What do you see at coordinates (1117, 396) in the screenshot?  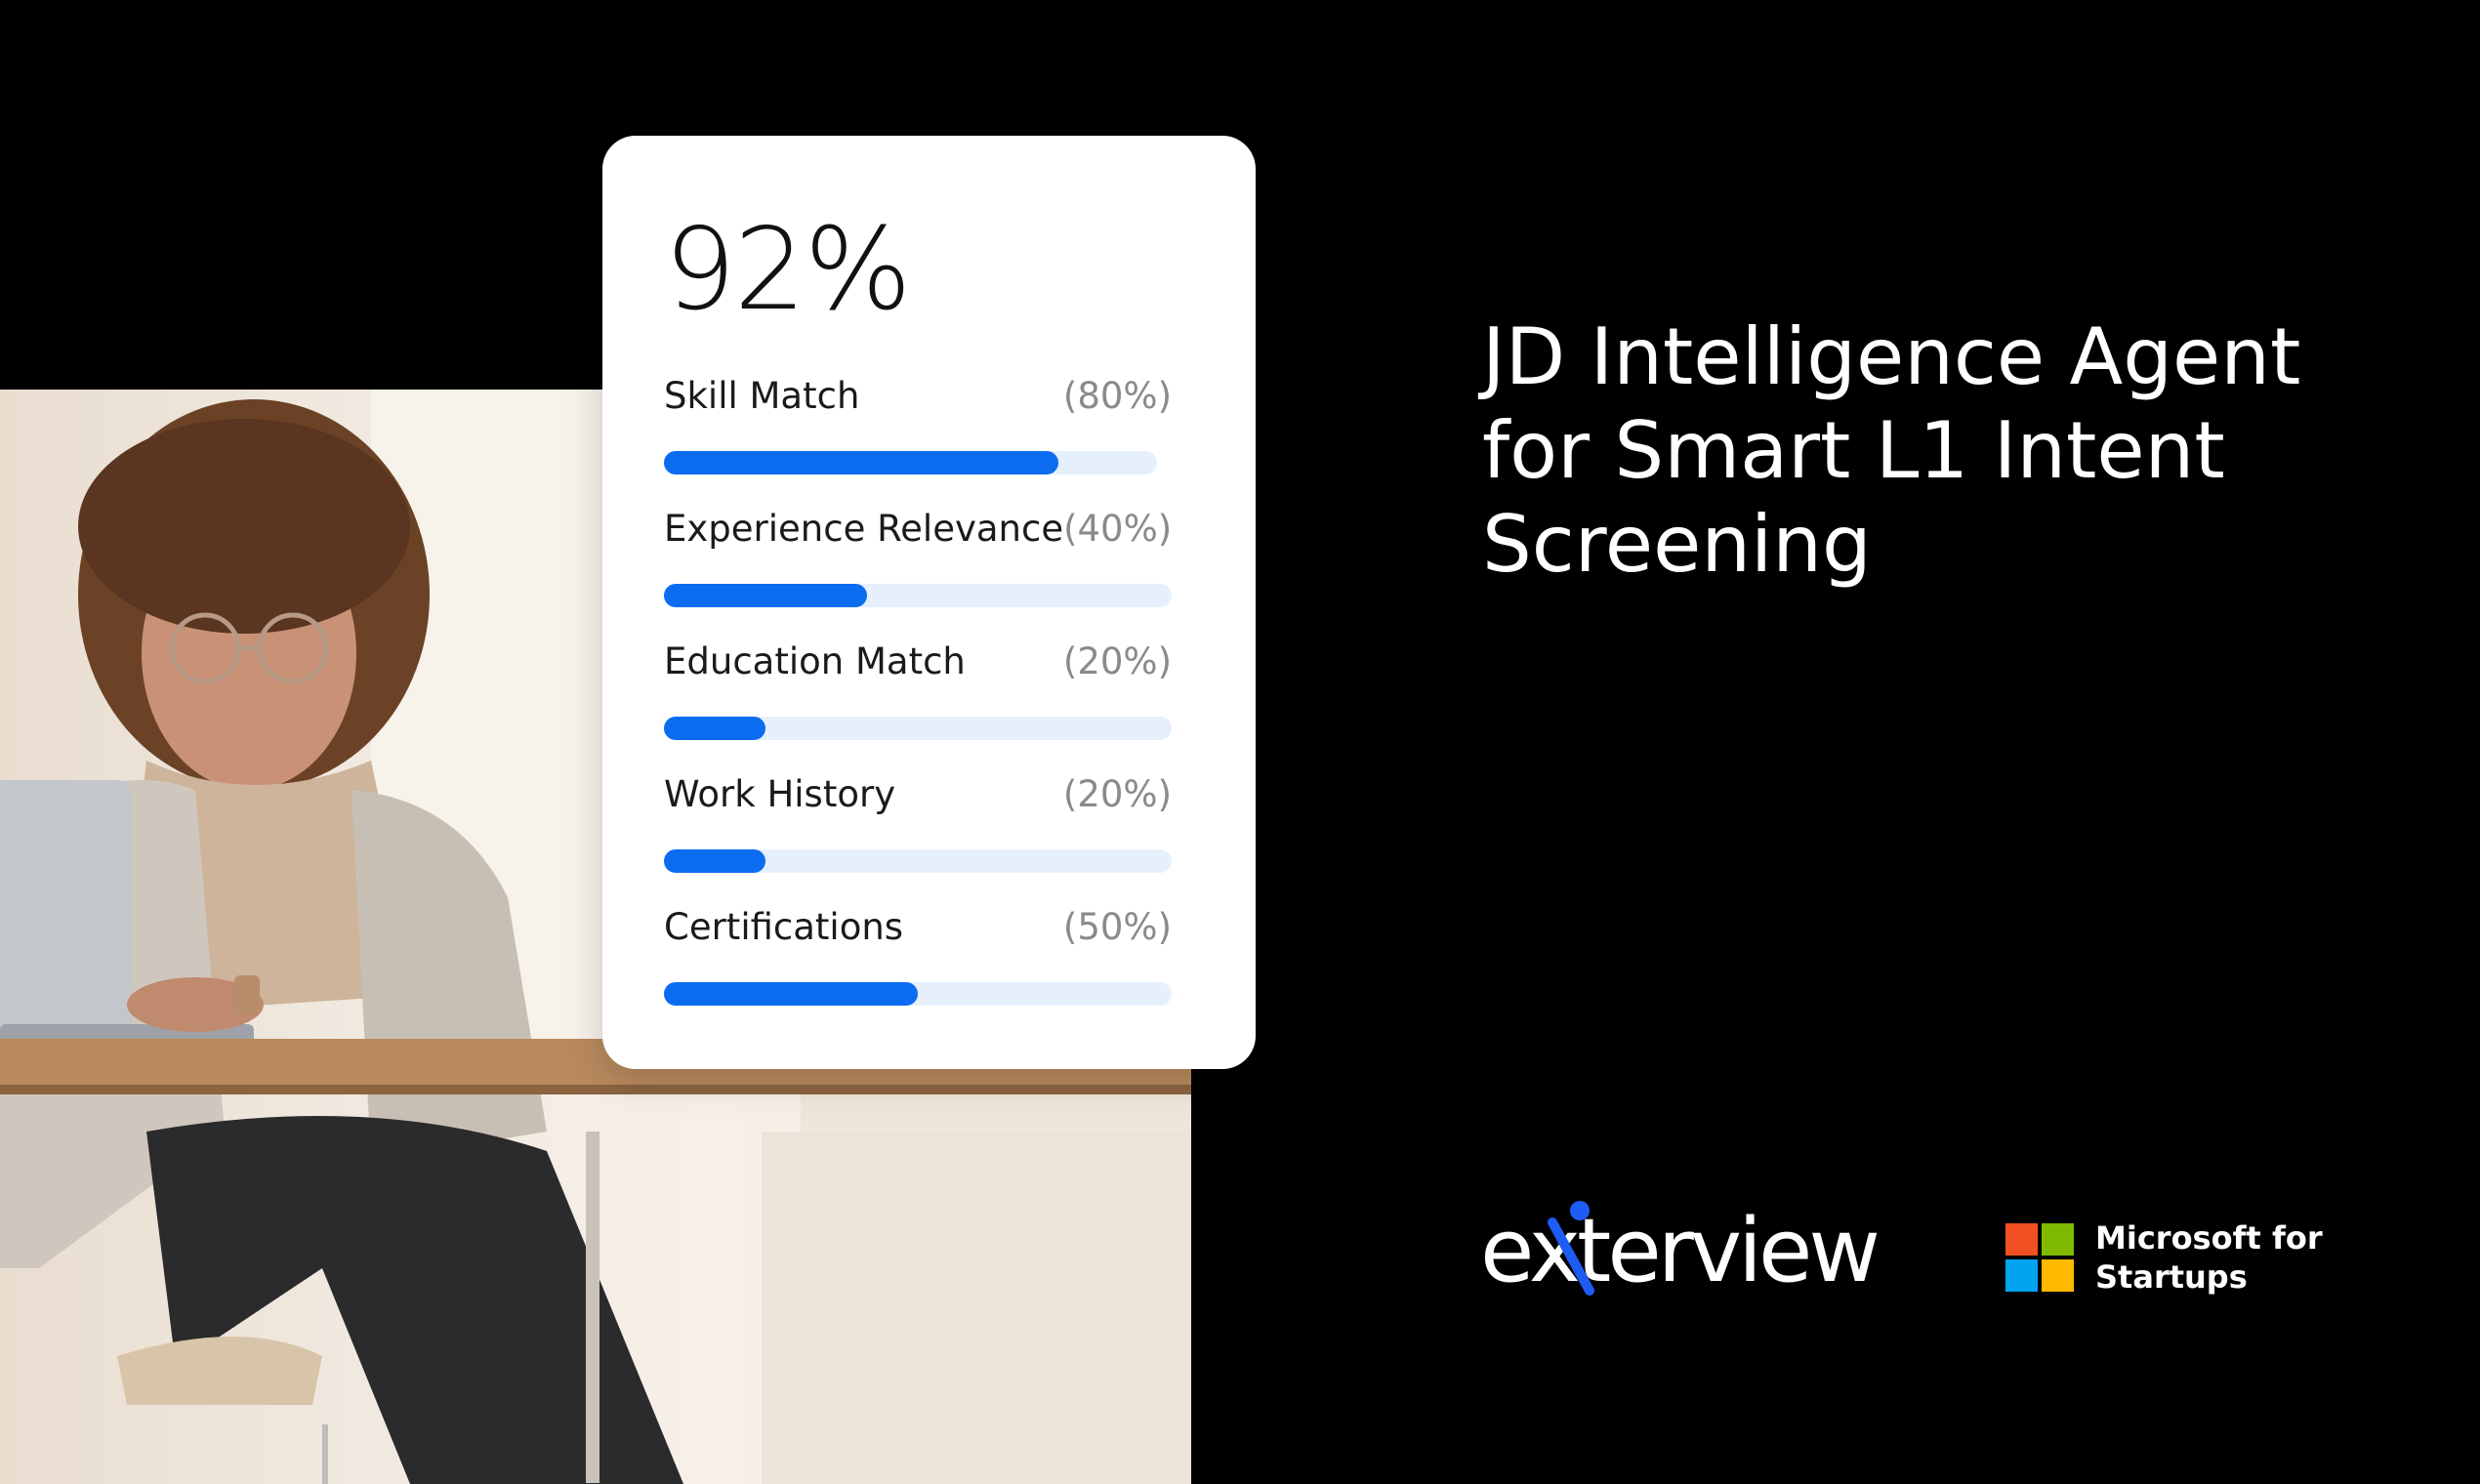 I see `metric-percent: (80%)` at bounding box center [1117, 396].